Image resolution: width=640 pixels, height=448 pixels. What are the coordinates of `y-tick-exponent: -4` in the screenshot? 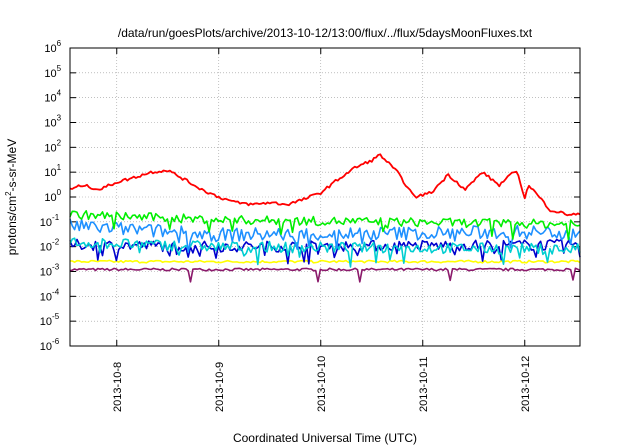 It's located at (56, 291).